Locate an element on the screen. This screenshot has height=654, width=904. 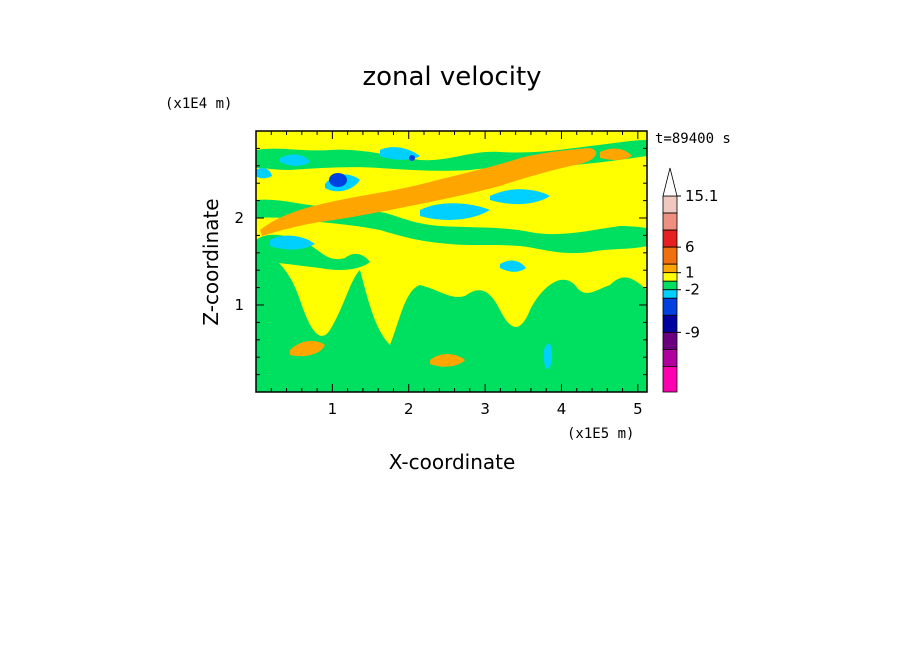
x-unit-label: (x1E5 m) is located at coordinates (600, 434).